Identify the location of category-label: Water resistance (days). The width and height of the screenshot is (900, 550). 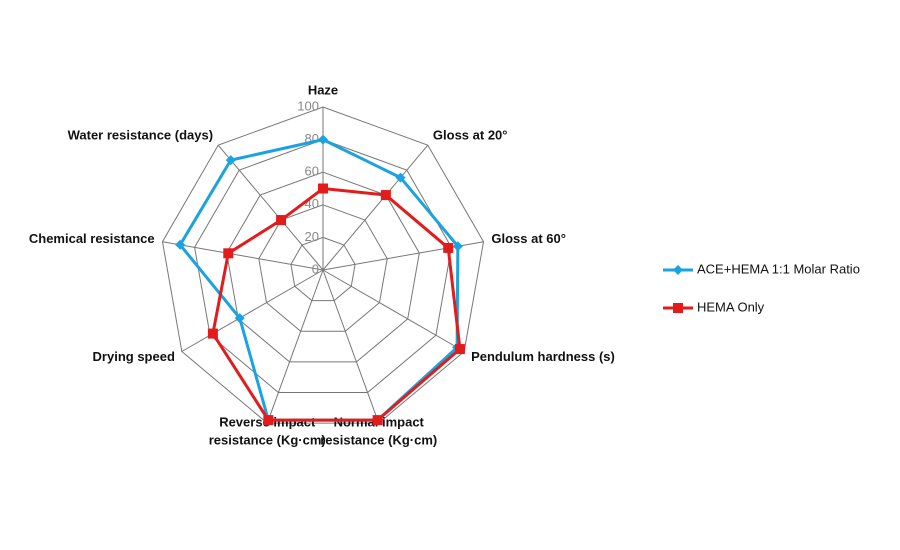
(140, 134).